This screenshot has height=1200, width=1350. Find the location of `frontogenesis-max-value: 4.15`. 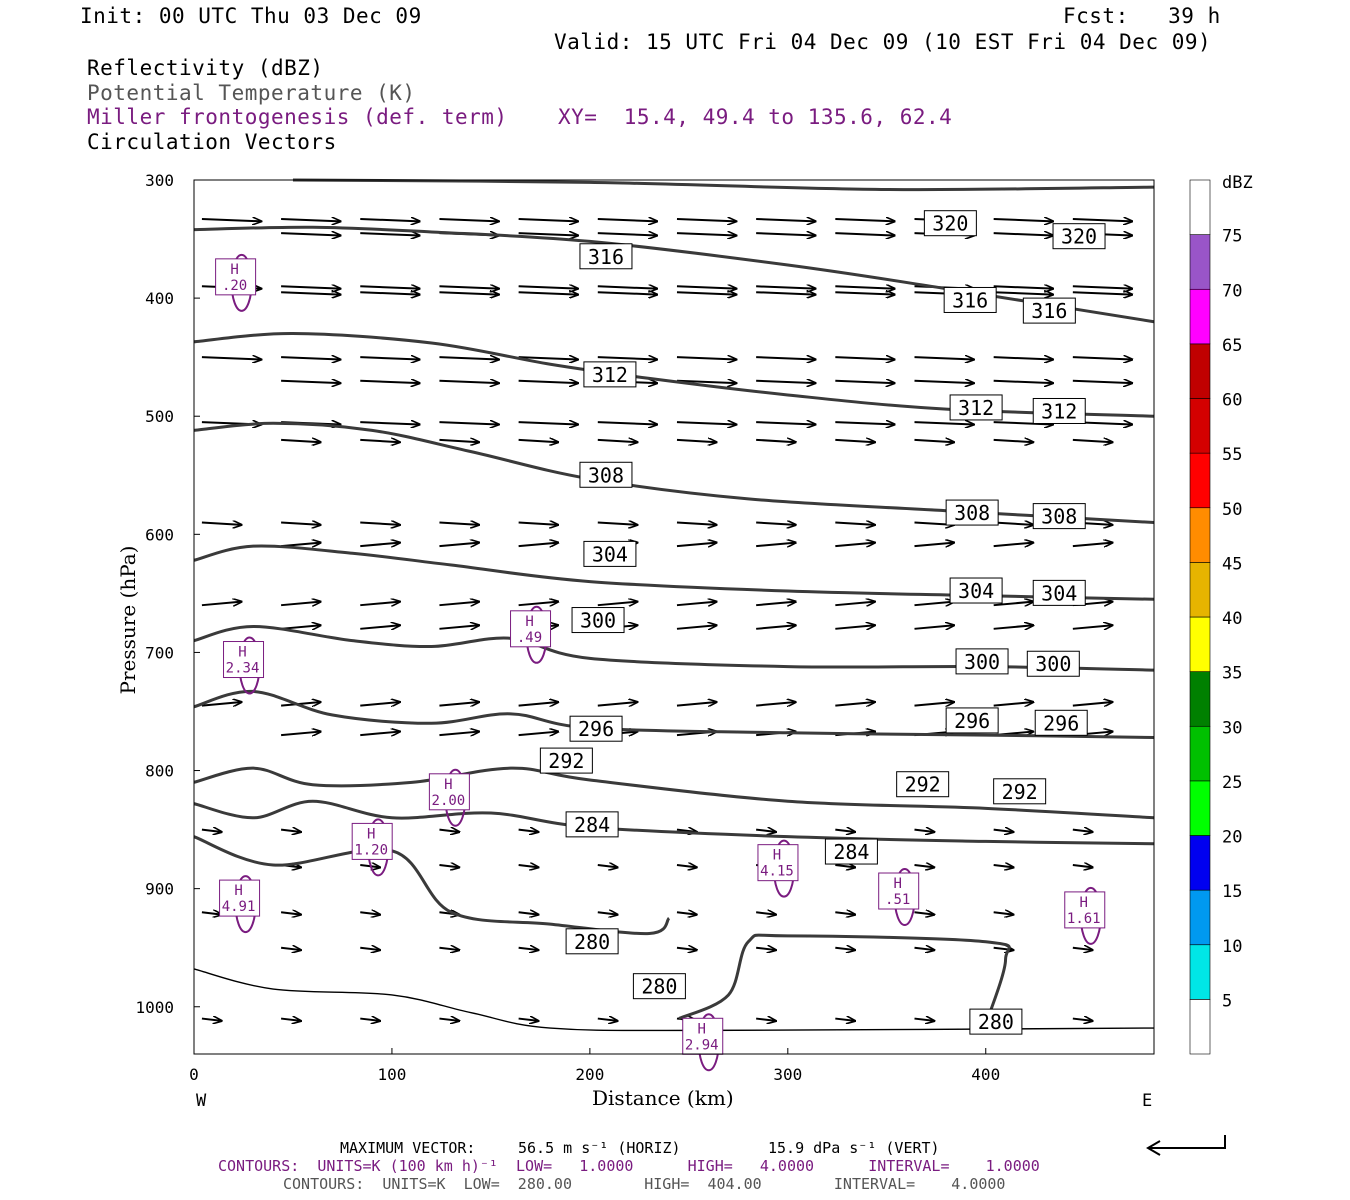

frontogenesis-max-value: 4.15 is located at coordinates (777, 872).